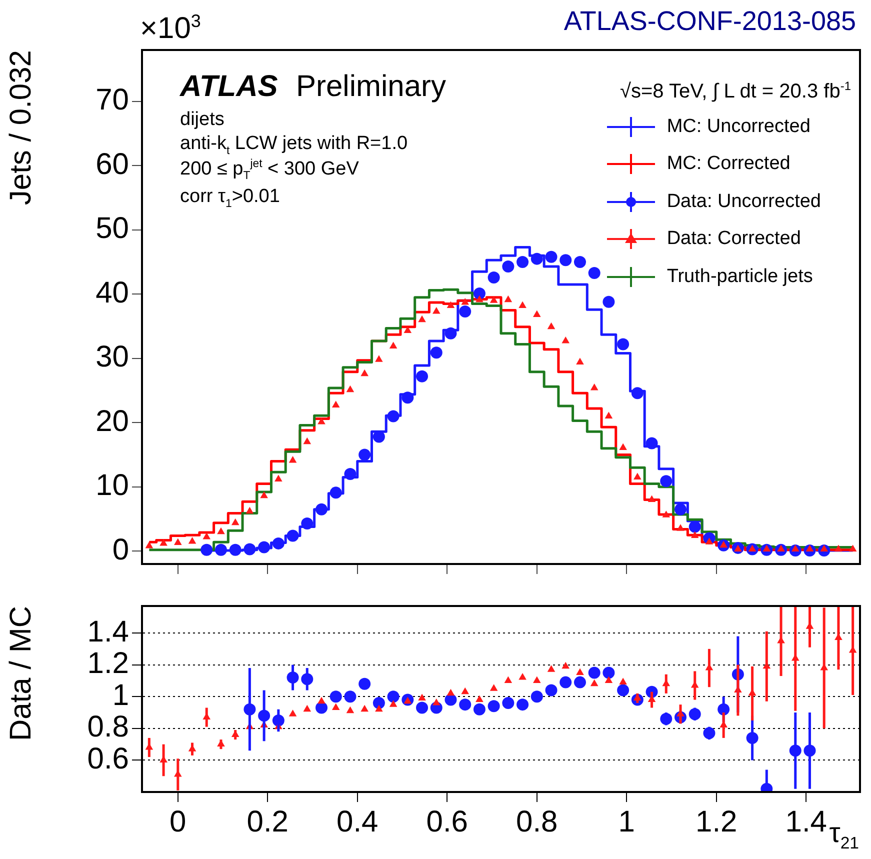 This screenshot has height=859, width=871. What do you see at coordinates (21, 128) in the screenshot?
I see `y-axis-title: Jets / 0.032` at bounding box center [21, 128].